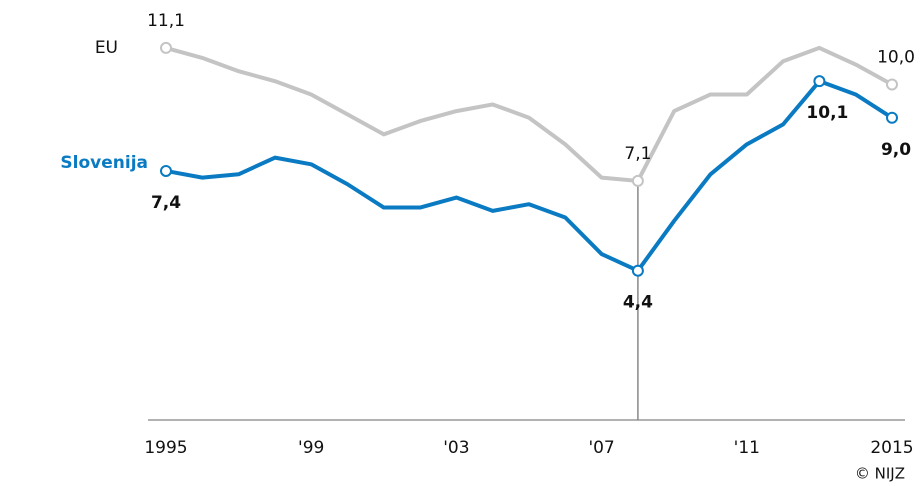 The width and height of the screenshot is (924, 486). Describe the element at coordinates (106, 48) in the screenshot. I see `series-label: EU` at that location.